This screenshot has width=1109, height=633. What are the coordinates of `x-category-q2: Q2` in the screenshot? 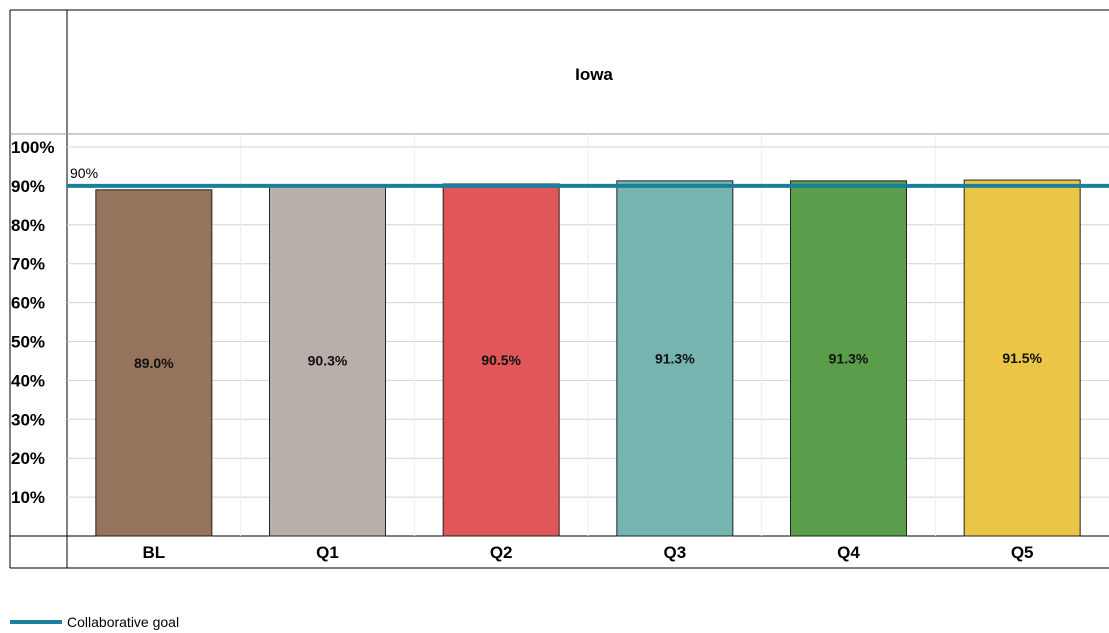 It's located at (501, 552).